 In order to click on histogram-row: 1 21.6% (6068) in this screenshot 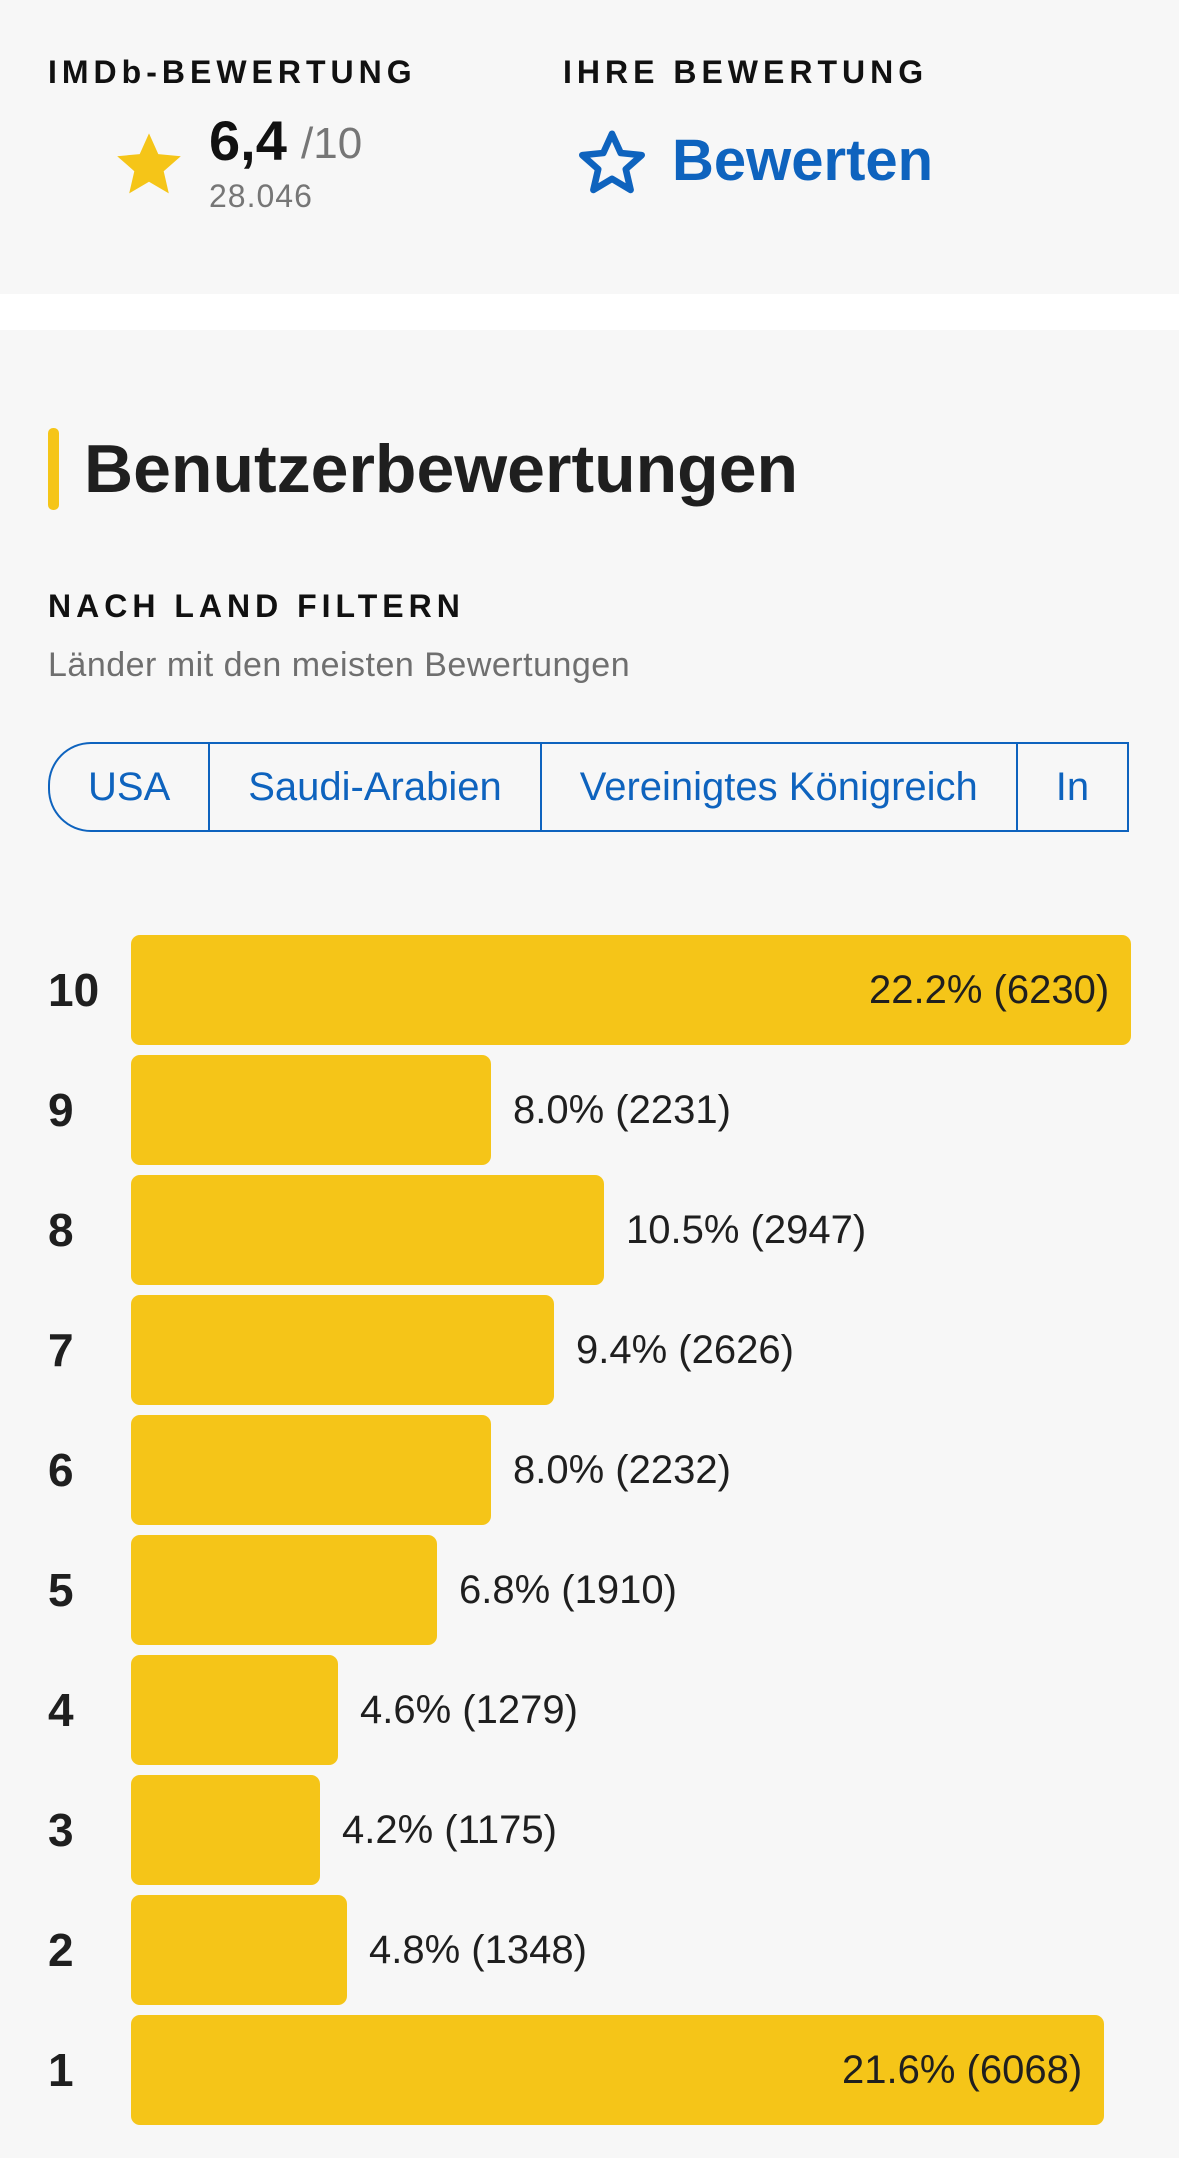, I will do `click(589, 2070)`.